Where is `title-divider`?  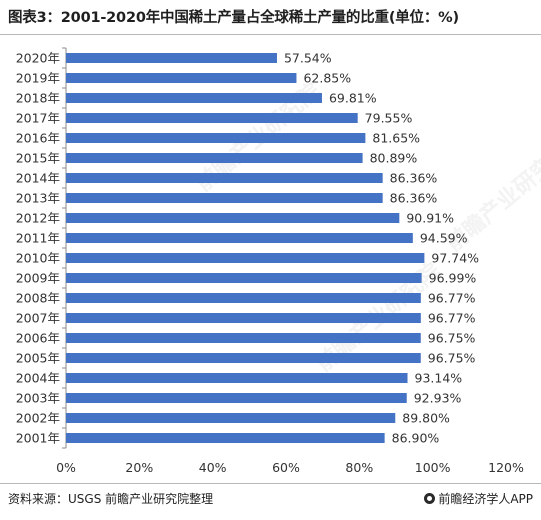 title-divider is located at coordinates (270, 34).